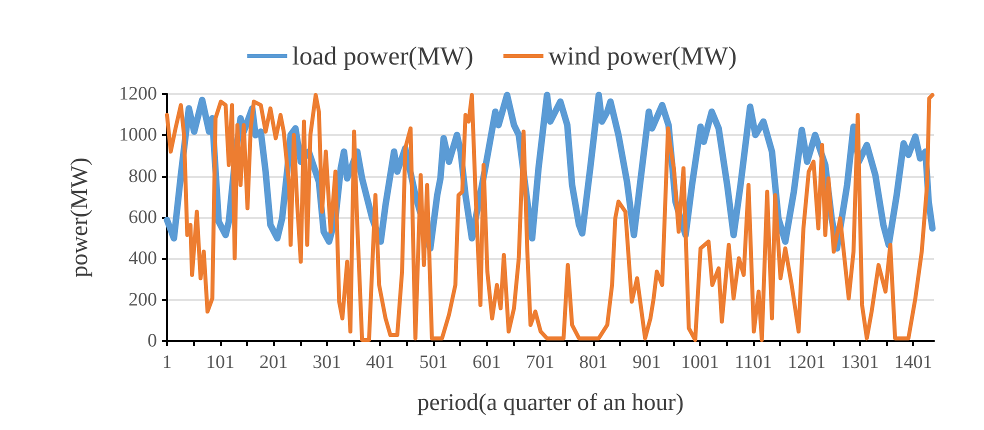  Describe the element at coordinates (380, 362) in the screenshot. I see `x-tick-label: 401` at that location.